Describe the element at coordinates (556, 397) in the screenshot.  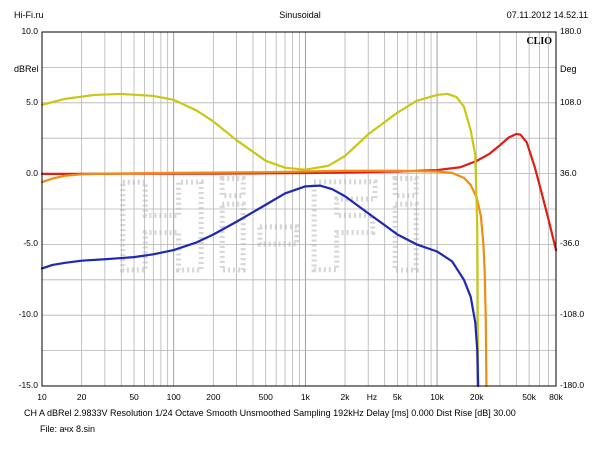
I see `x-tick-label: 80k` at that location.